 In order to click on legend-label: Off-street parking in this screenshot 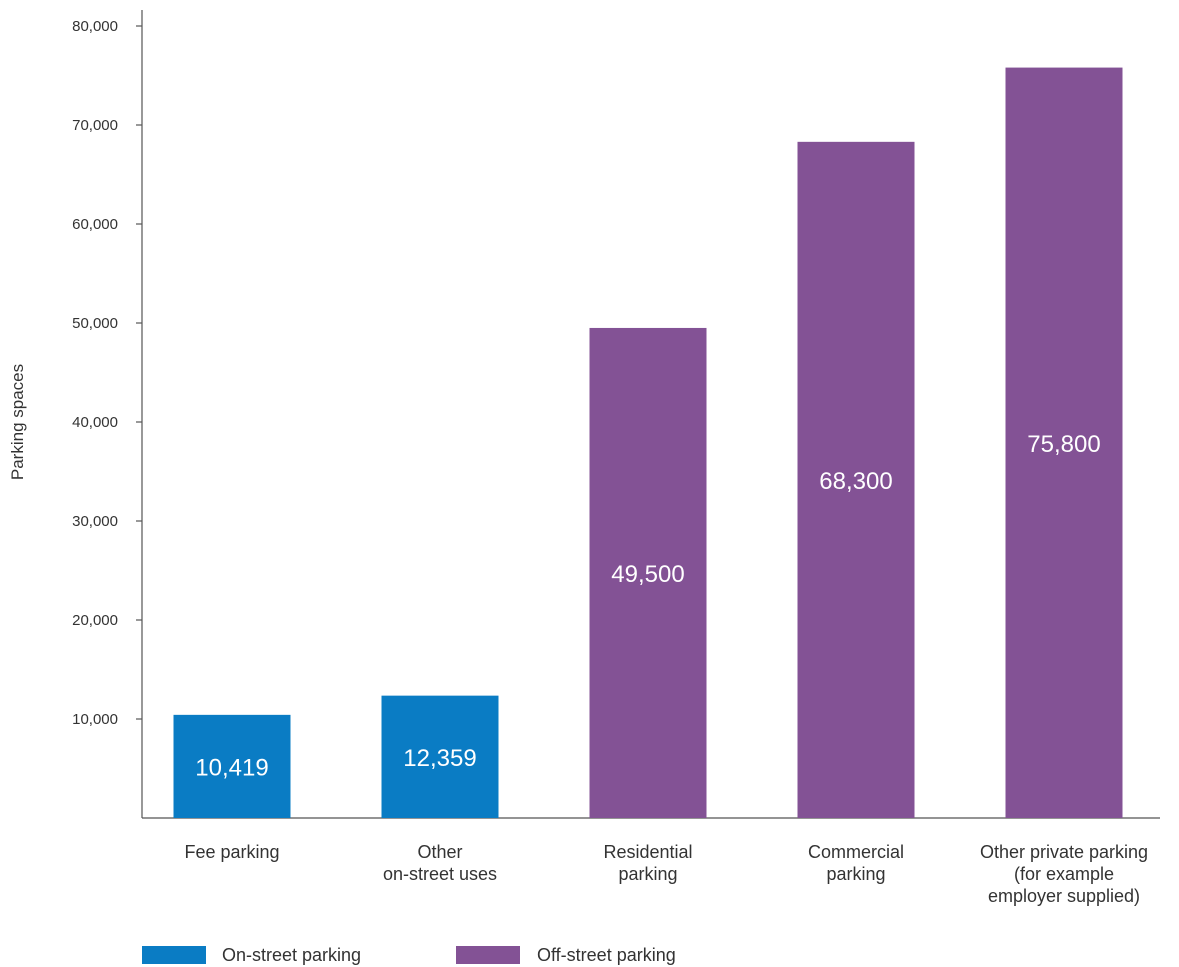, I will do `click(606, 955)`.